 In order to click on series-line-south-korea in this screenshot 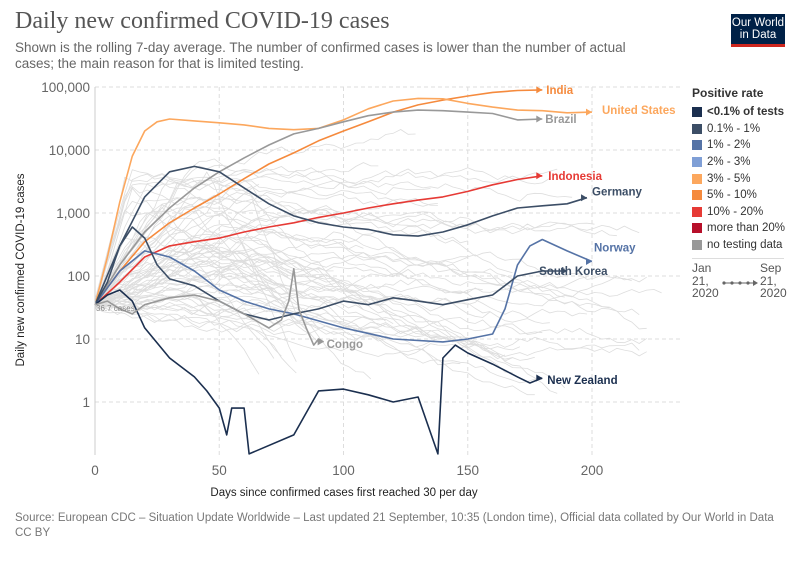, I will do `click(331, 273)`.